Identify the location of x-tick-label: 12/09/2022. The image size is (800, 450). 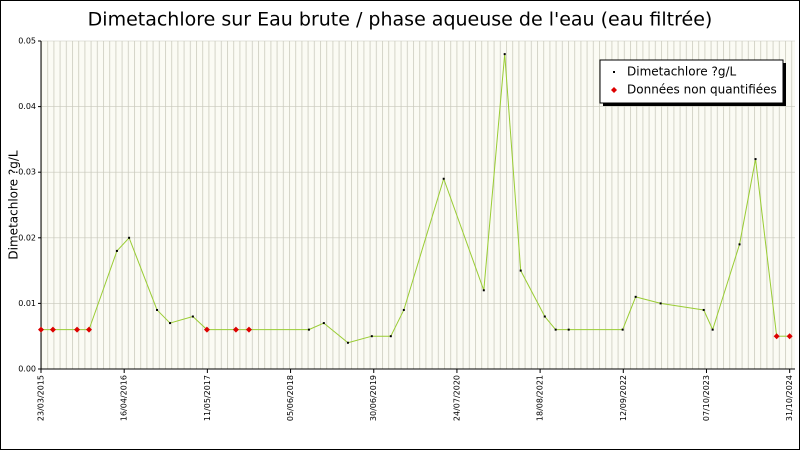
(623, 398).